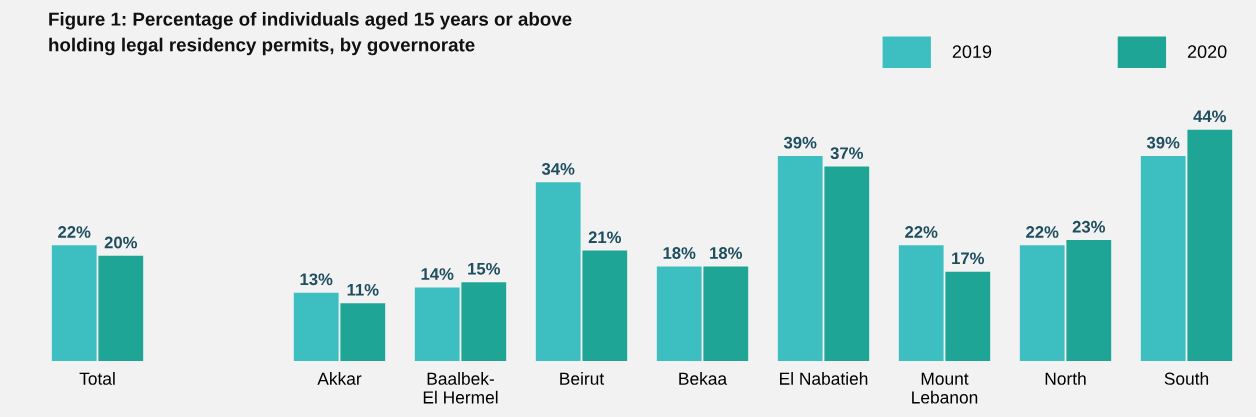 The height and width of the screenshot is (417, 1256). Describe the element at coordinates (1089, 226) in the screenshot. I see `data-label: 23%` at that location.